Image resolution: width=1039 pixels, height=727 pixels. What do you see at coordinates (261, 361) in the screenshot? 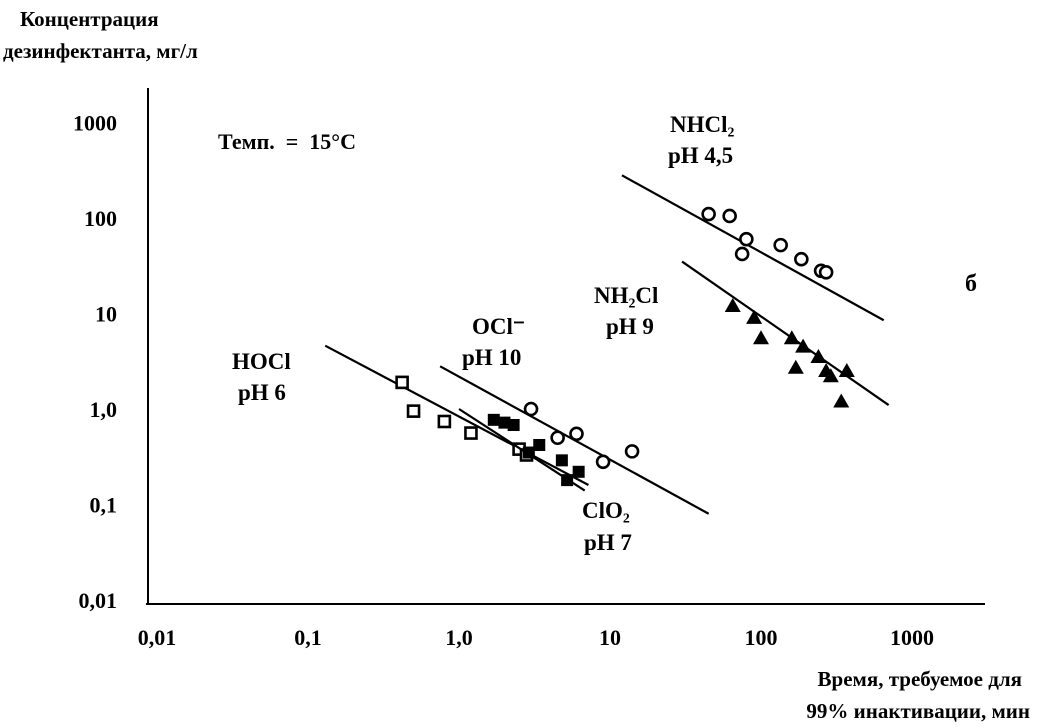
I see `series-label-hocl-line1: HOCl` at bounding box center [261, 361].